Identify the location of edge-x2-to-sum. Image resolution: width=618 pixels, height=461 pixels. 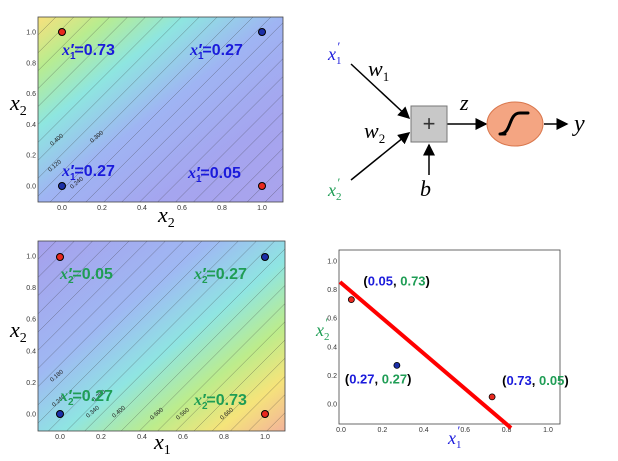
(380, 156).